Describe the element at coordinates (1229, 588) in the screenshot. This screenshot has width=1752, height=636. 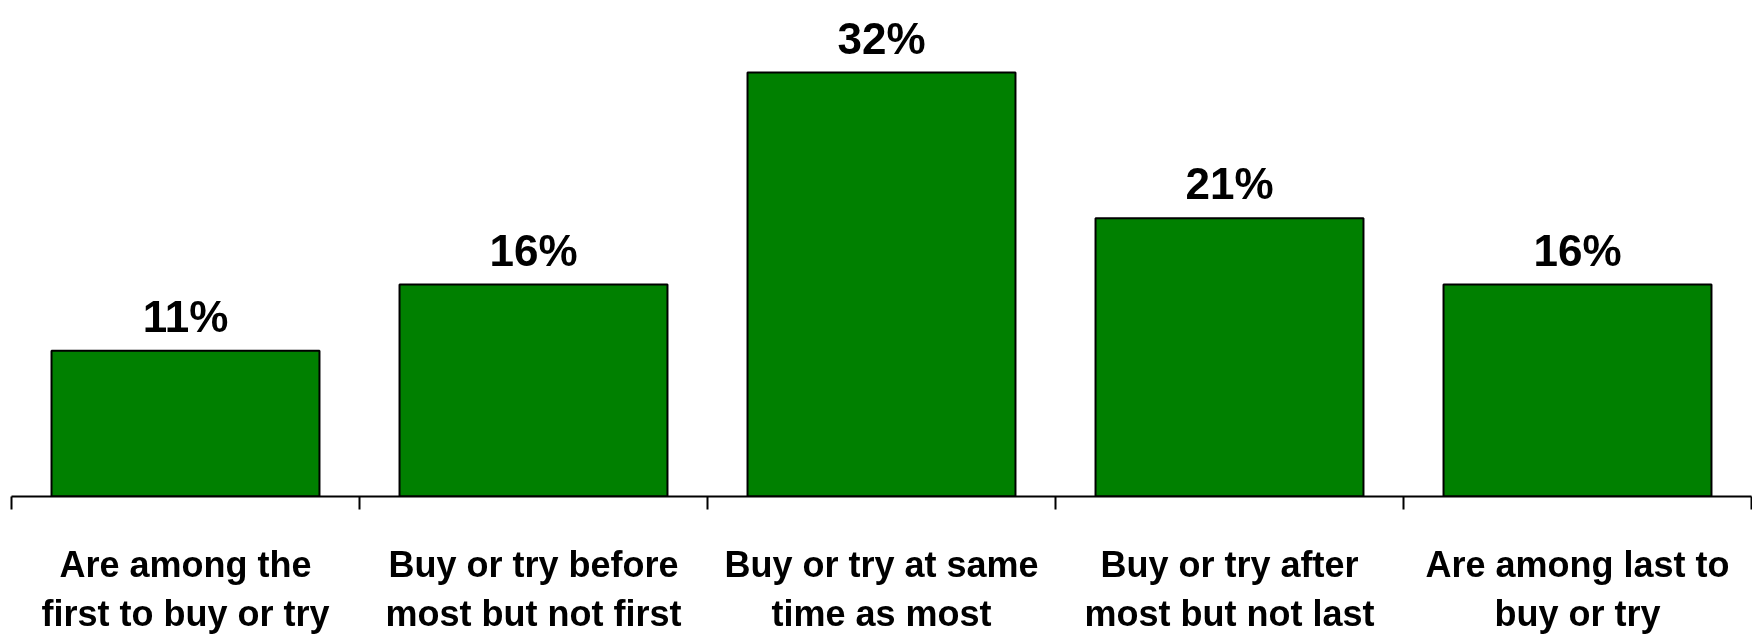
I see `x-tick-label: Buy or try after most but not last` at that location.